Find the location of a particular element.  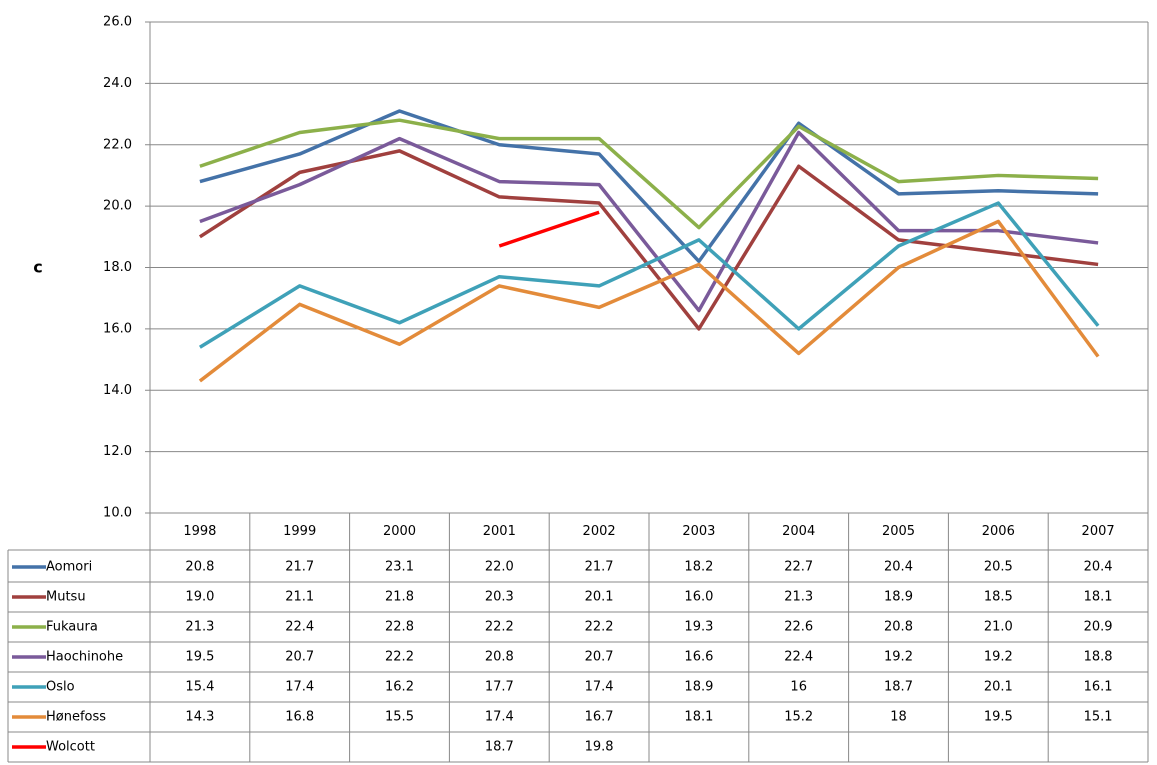

legend-label: Mutsu is located at coordinates (66, 597).